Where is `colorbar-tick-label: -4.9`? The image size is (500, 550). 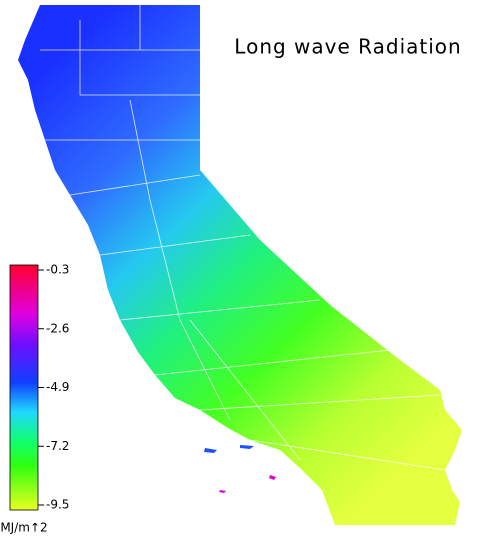
colorbar-tick-label: -4.9 is located at coordinates (57, 387).